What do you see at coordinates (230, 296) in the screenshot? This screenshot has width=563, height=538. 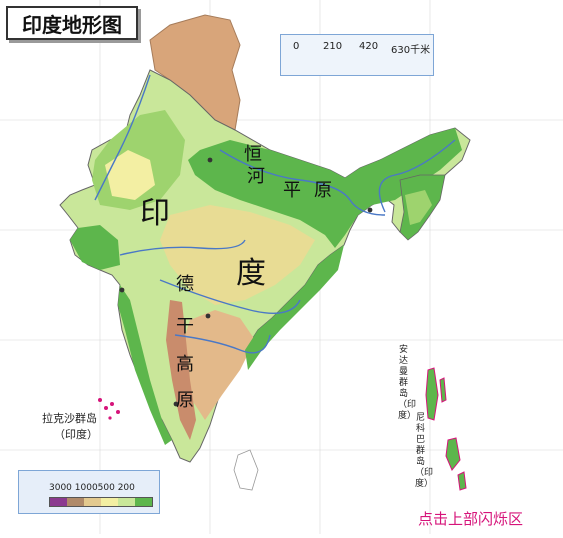 I see `godavari-river` at bounding box center [230, 296].